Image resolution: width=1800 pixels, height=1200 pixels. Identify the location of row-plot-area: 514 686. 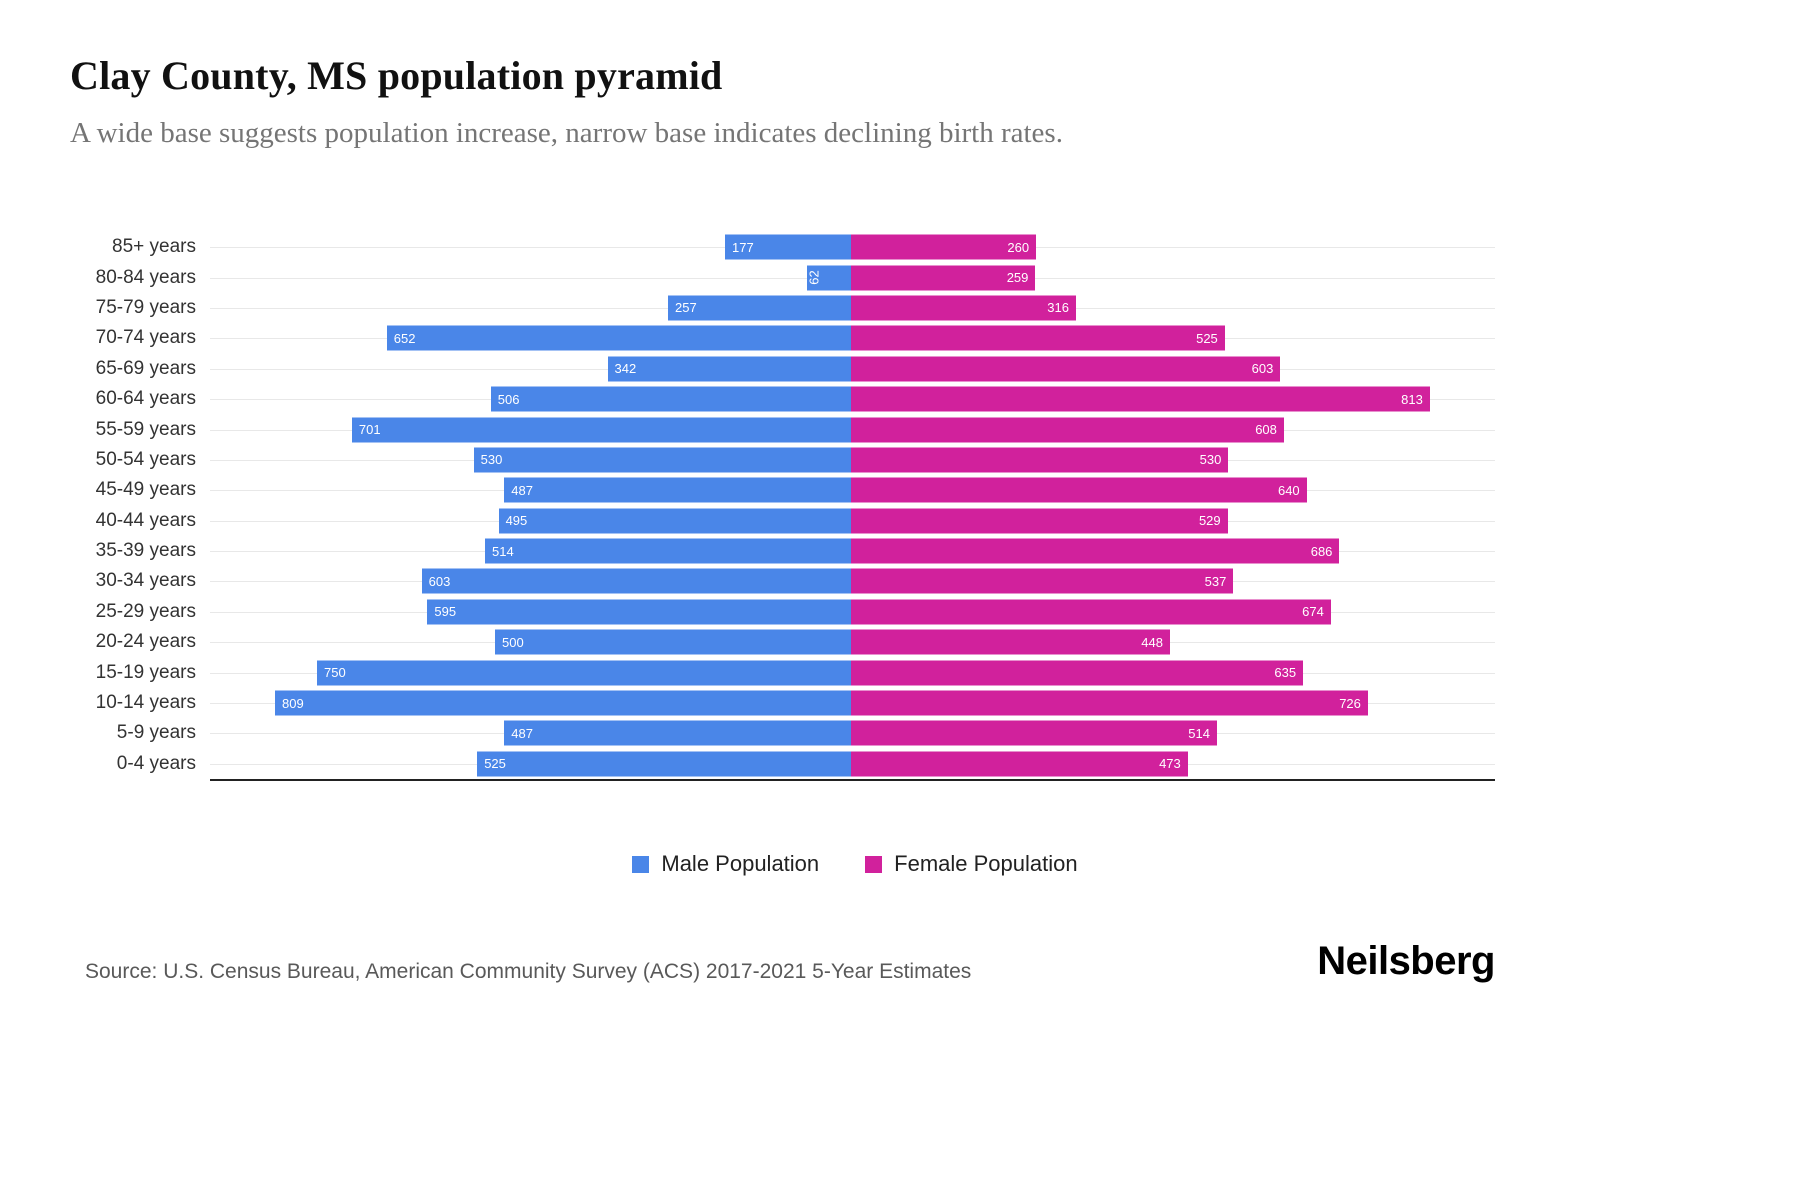
(852, 551).